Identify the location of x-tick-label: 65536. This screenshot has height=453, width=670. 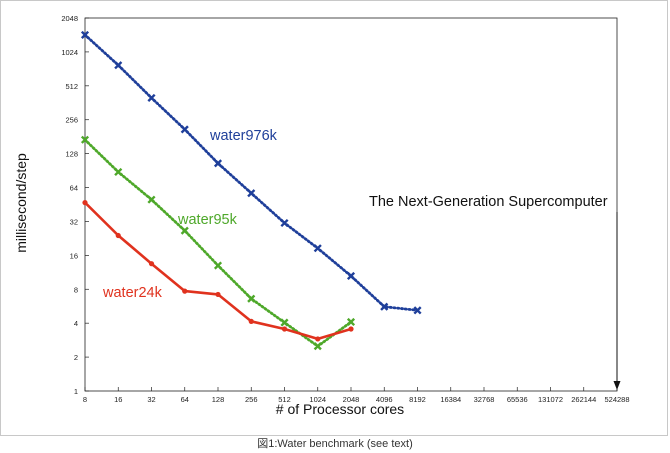
(517, 399).